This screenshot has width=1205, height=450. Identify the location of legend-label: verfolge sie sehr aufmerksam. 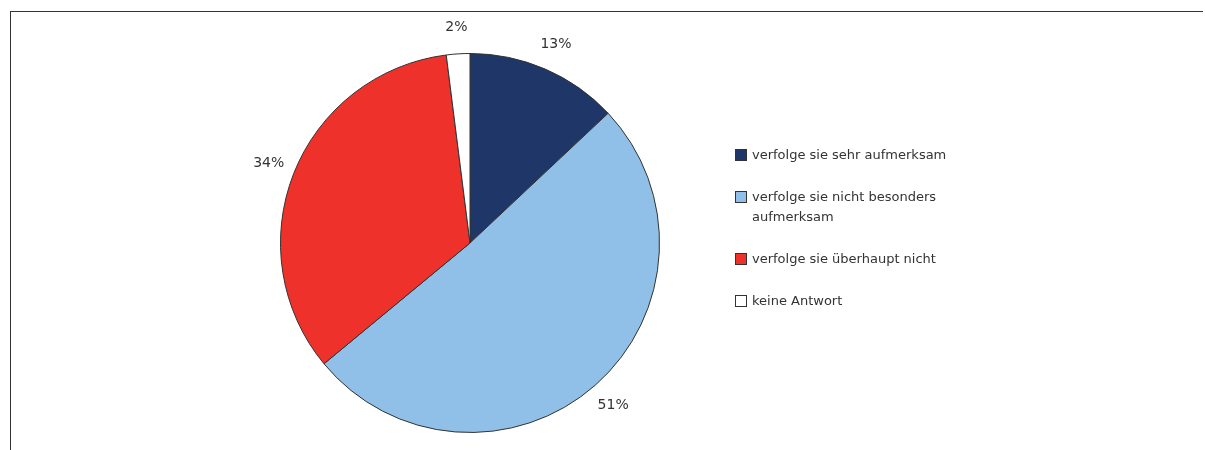
(849, 155).